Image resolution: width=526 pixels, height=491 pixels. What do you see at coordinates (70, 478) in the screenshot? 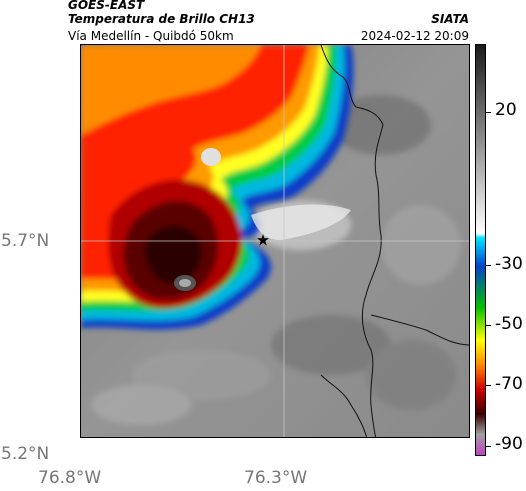
I see `x-label-76-8: 76.8°W` at bounding box center [70, 478].